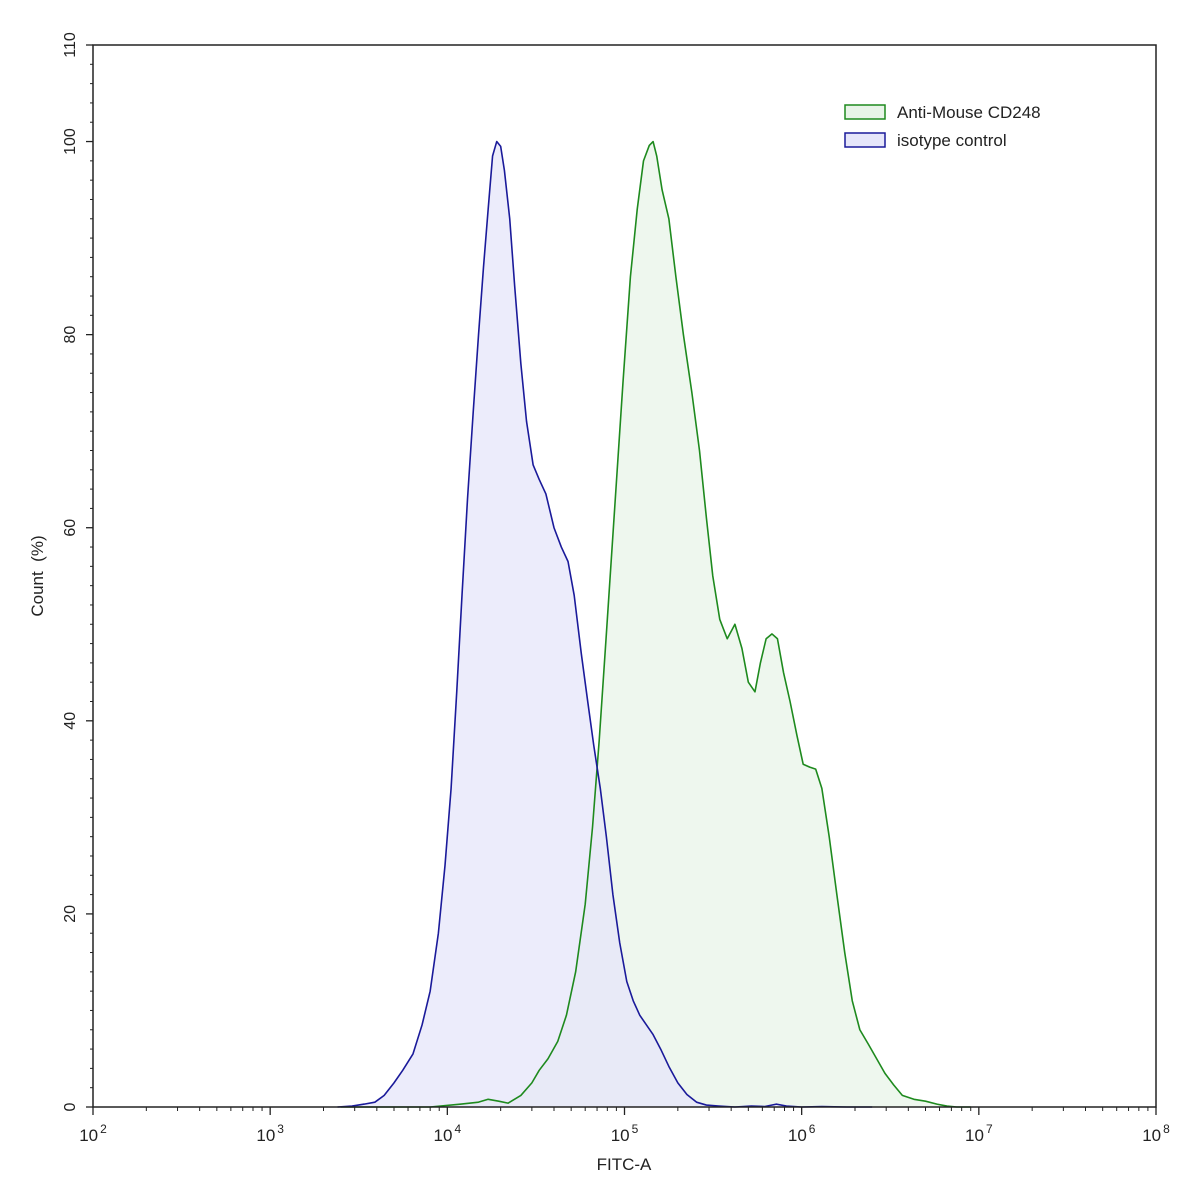 Image resolution: width=1197 pixels, height=1193 pixels. Describe the element at coordinates (70, 141) in the screenshot. I see `y-tick-label-5: 100` at that location.